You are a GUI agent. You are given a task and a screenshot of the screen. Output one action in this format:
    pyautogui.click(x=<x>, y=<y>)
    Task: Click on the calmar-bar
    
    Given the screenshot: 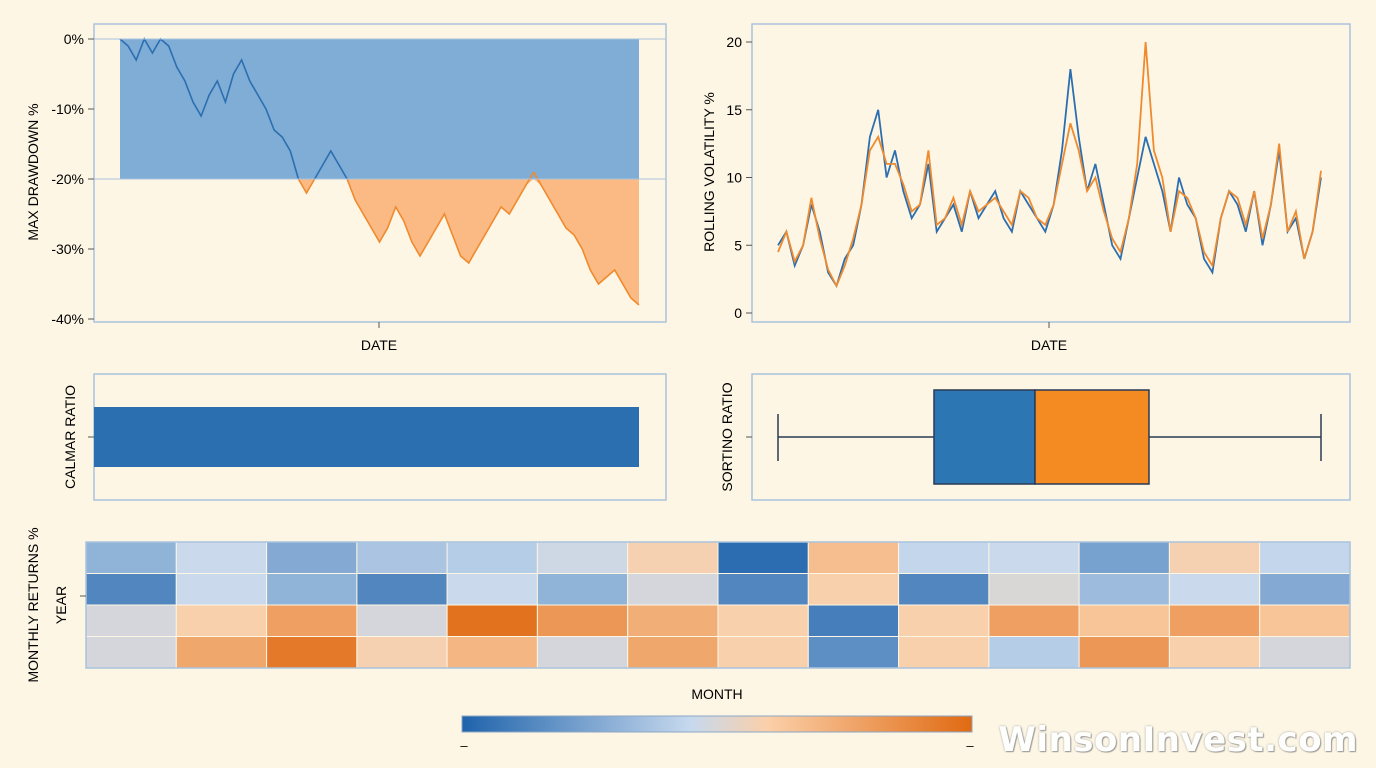 What is the action you would take?
    pyautogui.click(x=366, y=437)
    